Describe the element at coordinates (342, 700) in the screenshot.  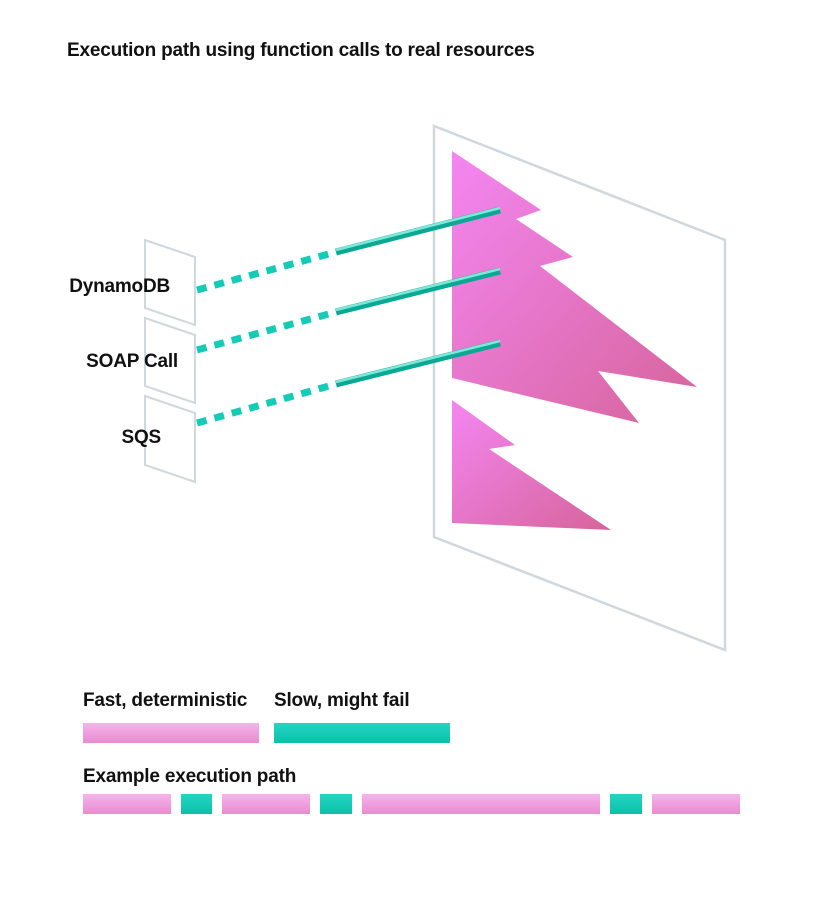
I see `legend-slow-label: Slow, might fail` at that location.